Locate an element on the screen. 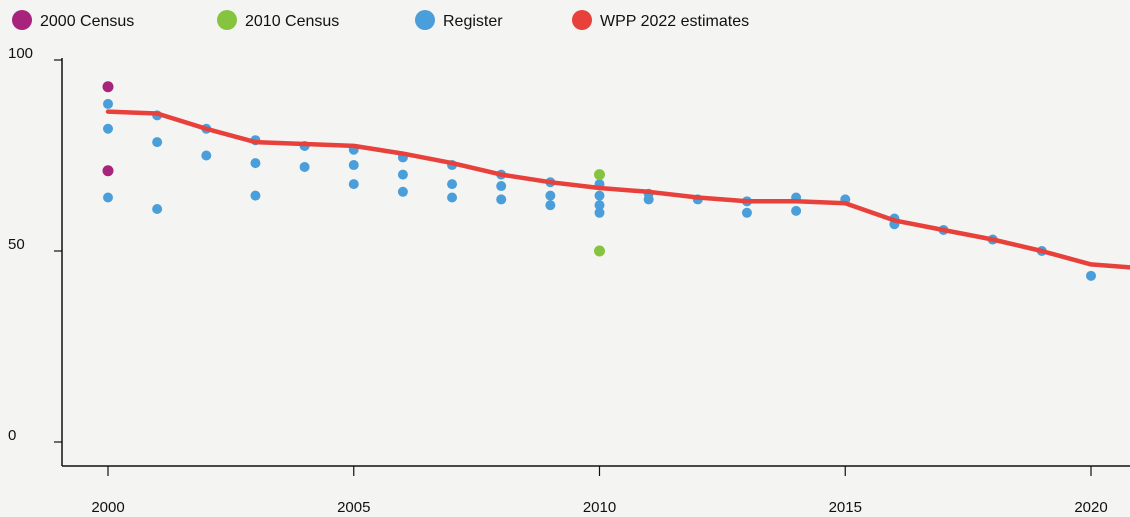  legend-label: 2000 Census is located at coordinates (87, 21).